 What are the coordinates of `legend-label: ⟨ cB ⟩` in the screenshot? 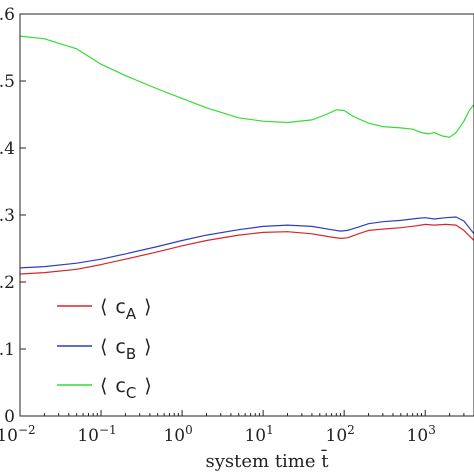 It's located at (126, 349).